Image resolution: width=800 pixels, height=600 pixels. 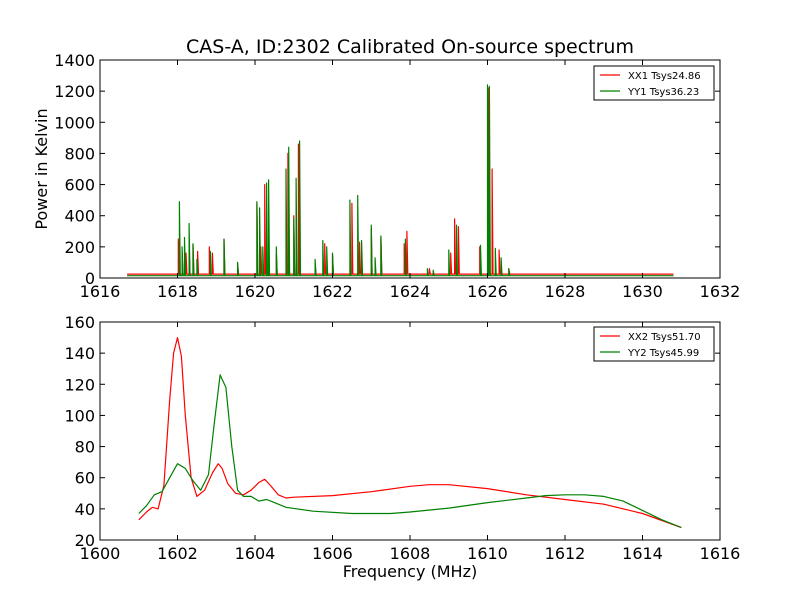 I want to click on y-tick-label: 200, so click(x=79, y=247).